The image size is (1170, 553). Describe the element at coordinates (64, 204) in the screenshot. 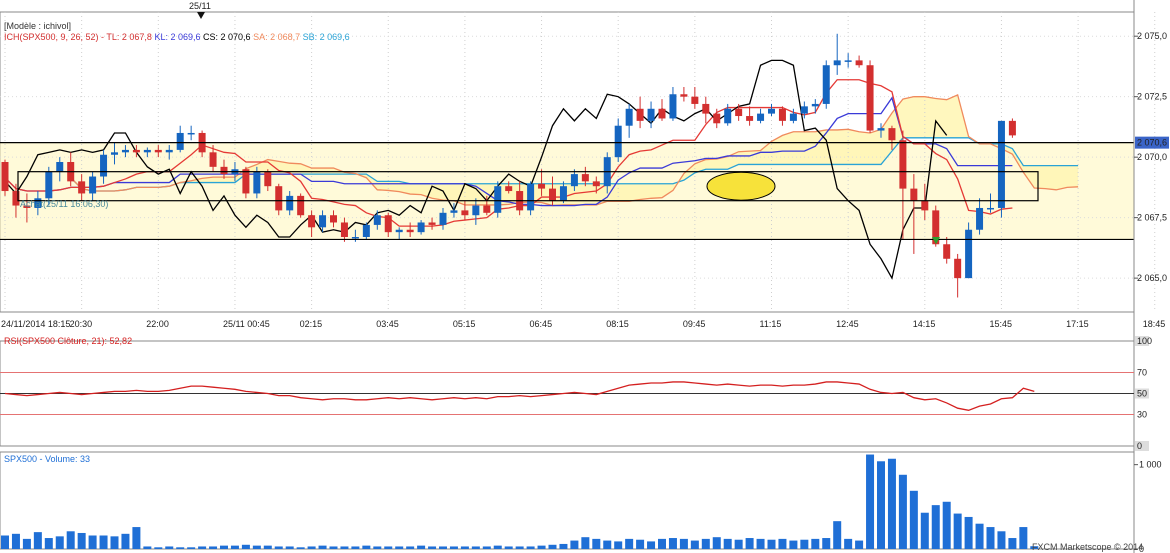

I see `buy-annotation-label: Achat(25/11 16:06,30)` at that location.